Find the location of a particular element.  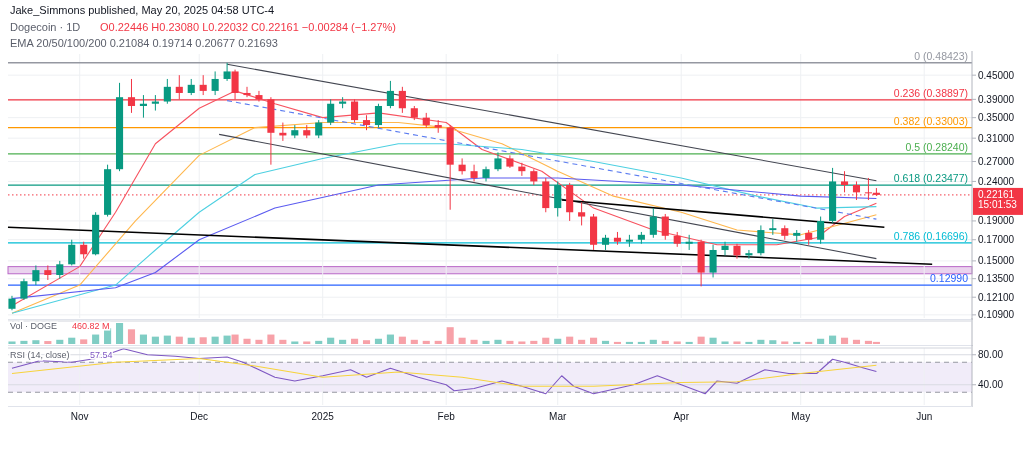

x-tick-label: May is located at coordinates (801, 416).